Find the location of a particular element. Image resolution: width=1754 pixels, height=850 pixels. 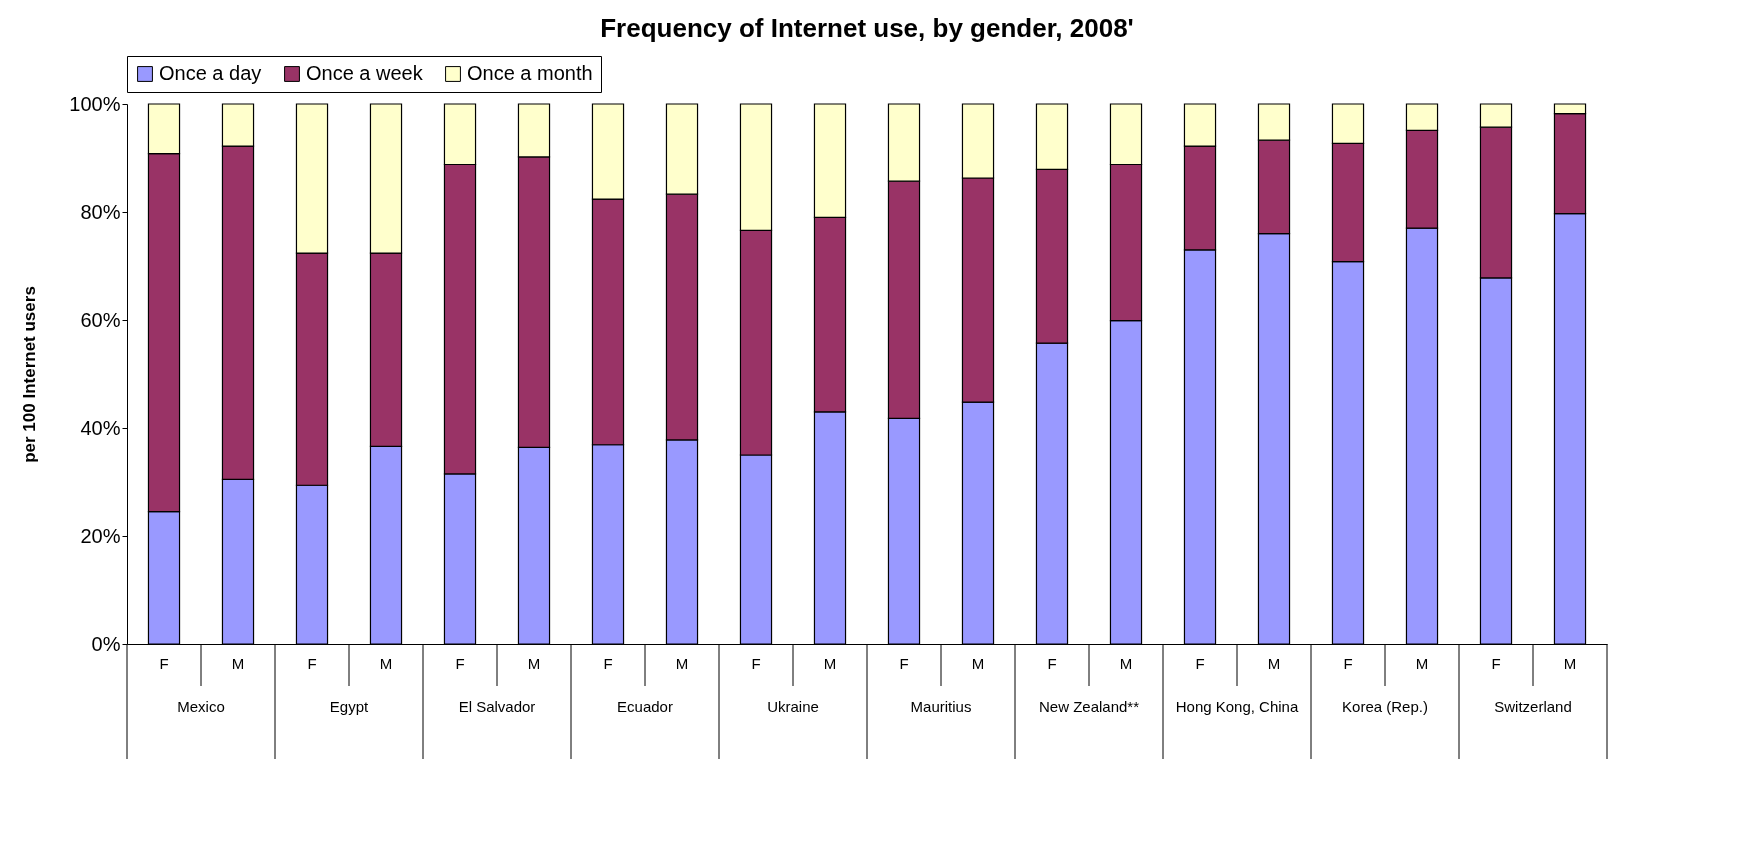

text: Switzerland is located at coordinates (1533, 706).